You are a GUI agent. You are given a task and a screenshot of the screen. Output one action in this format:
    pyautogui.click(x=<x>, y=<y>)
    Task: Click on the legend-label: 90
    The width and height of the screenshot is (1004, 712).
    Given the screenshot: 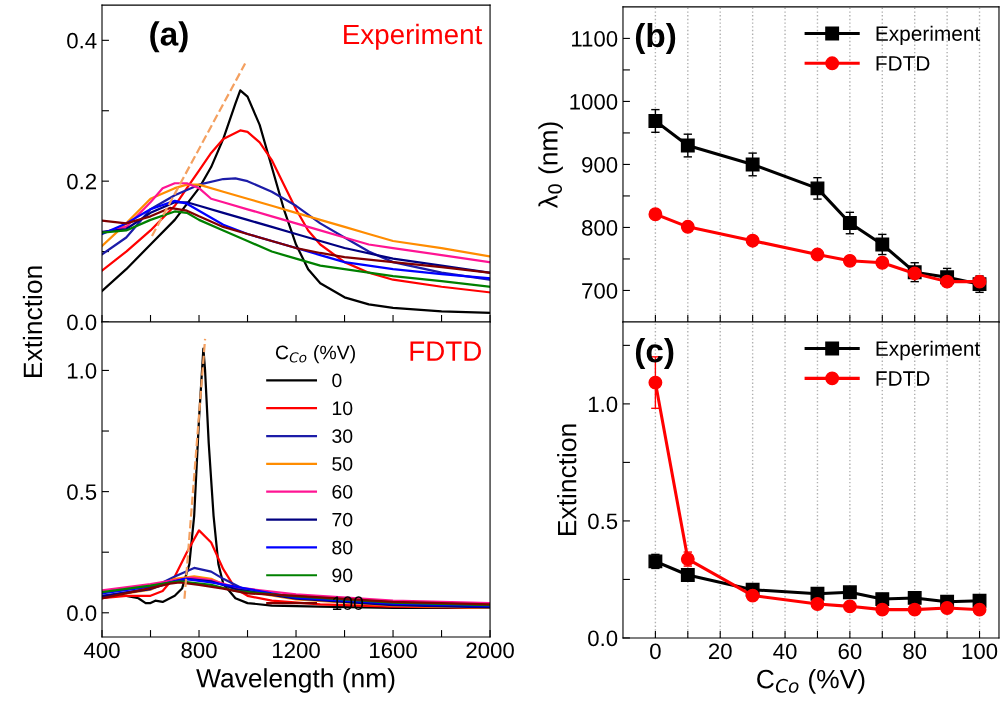 What is the action you would take?
    pyautogui.click(x=342, y=575)
    